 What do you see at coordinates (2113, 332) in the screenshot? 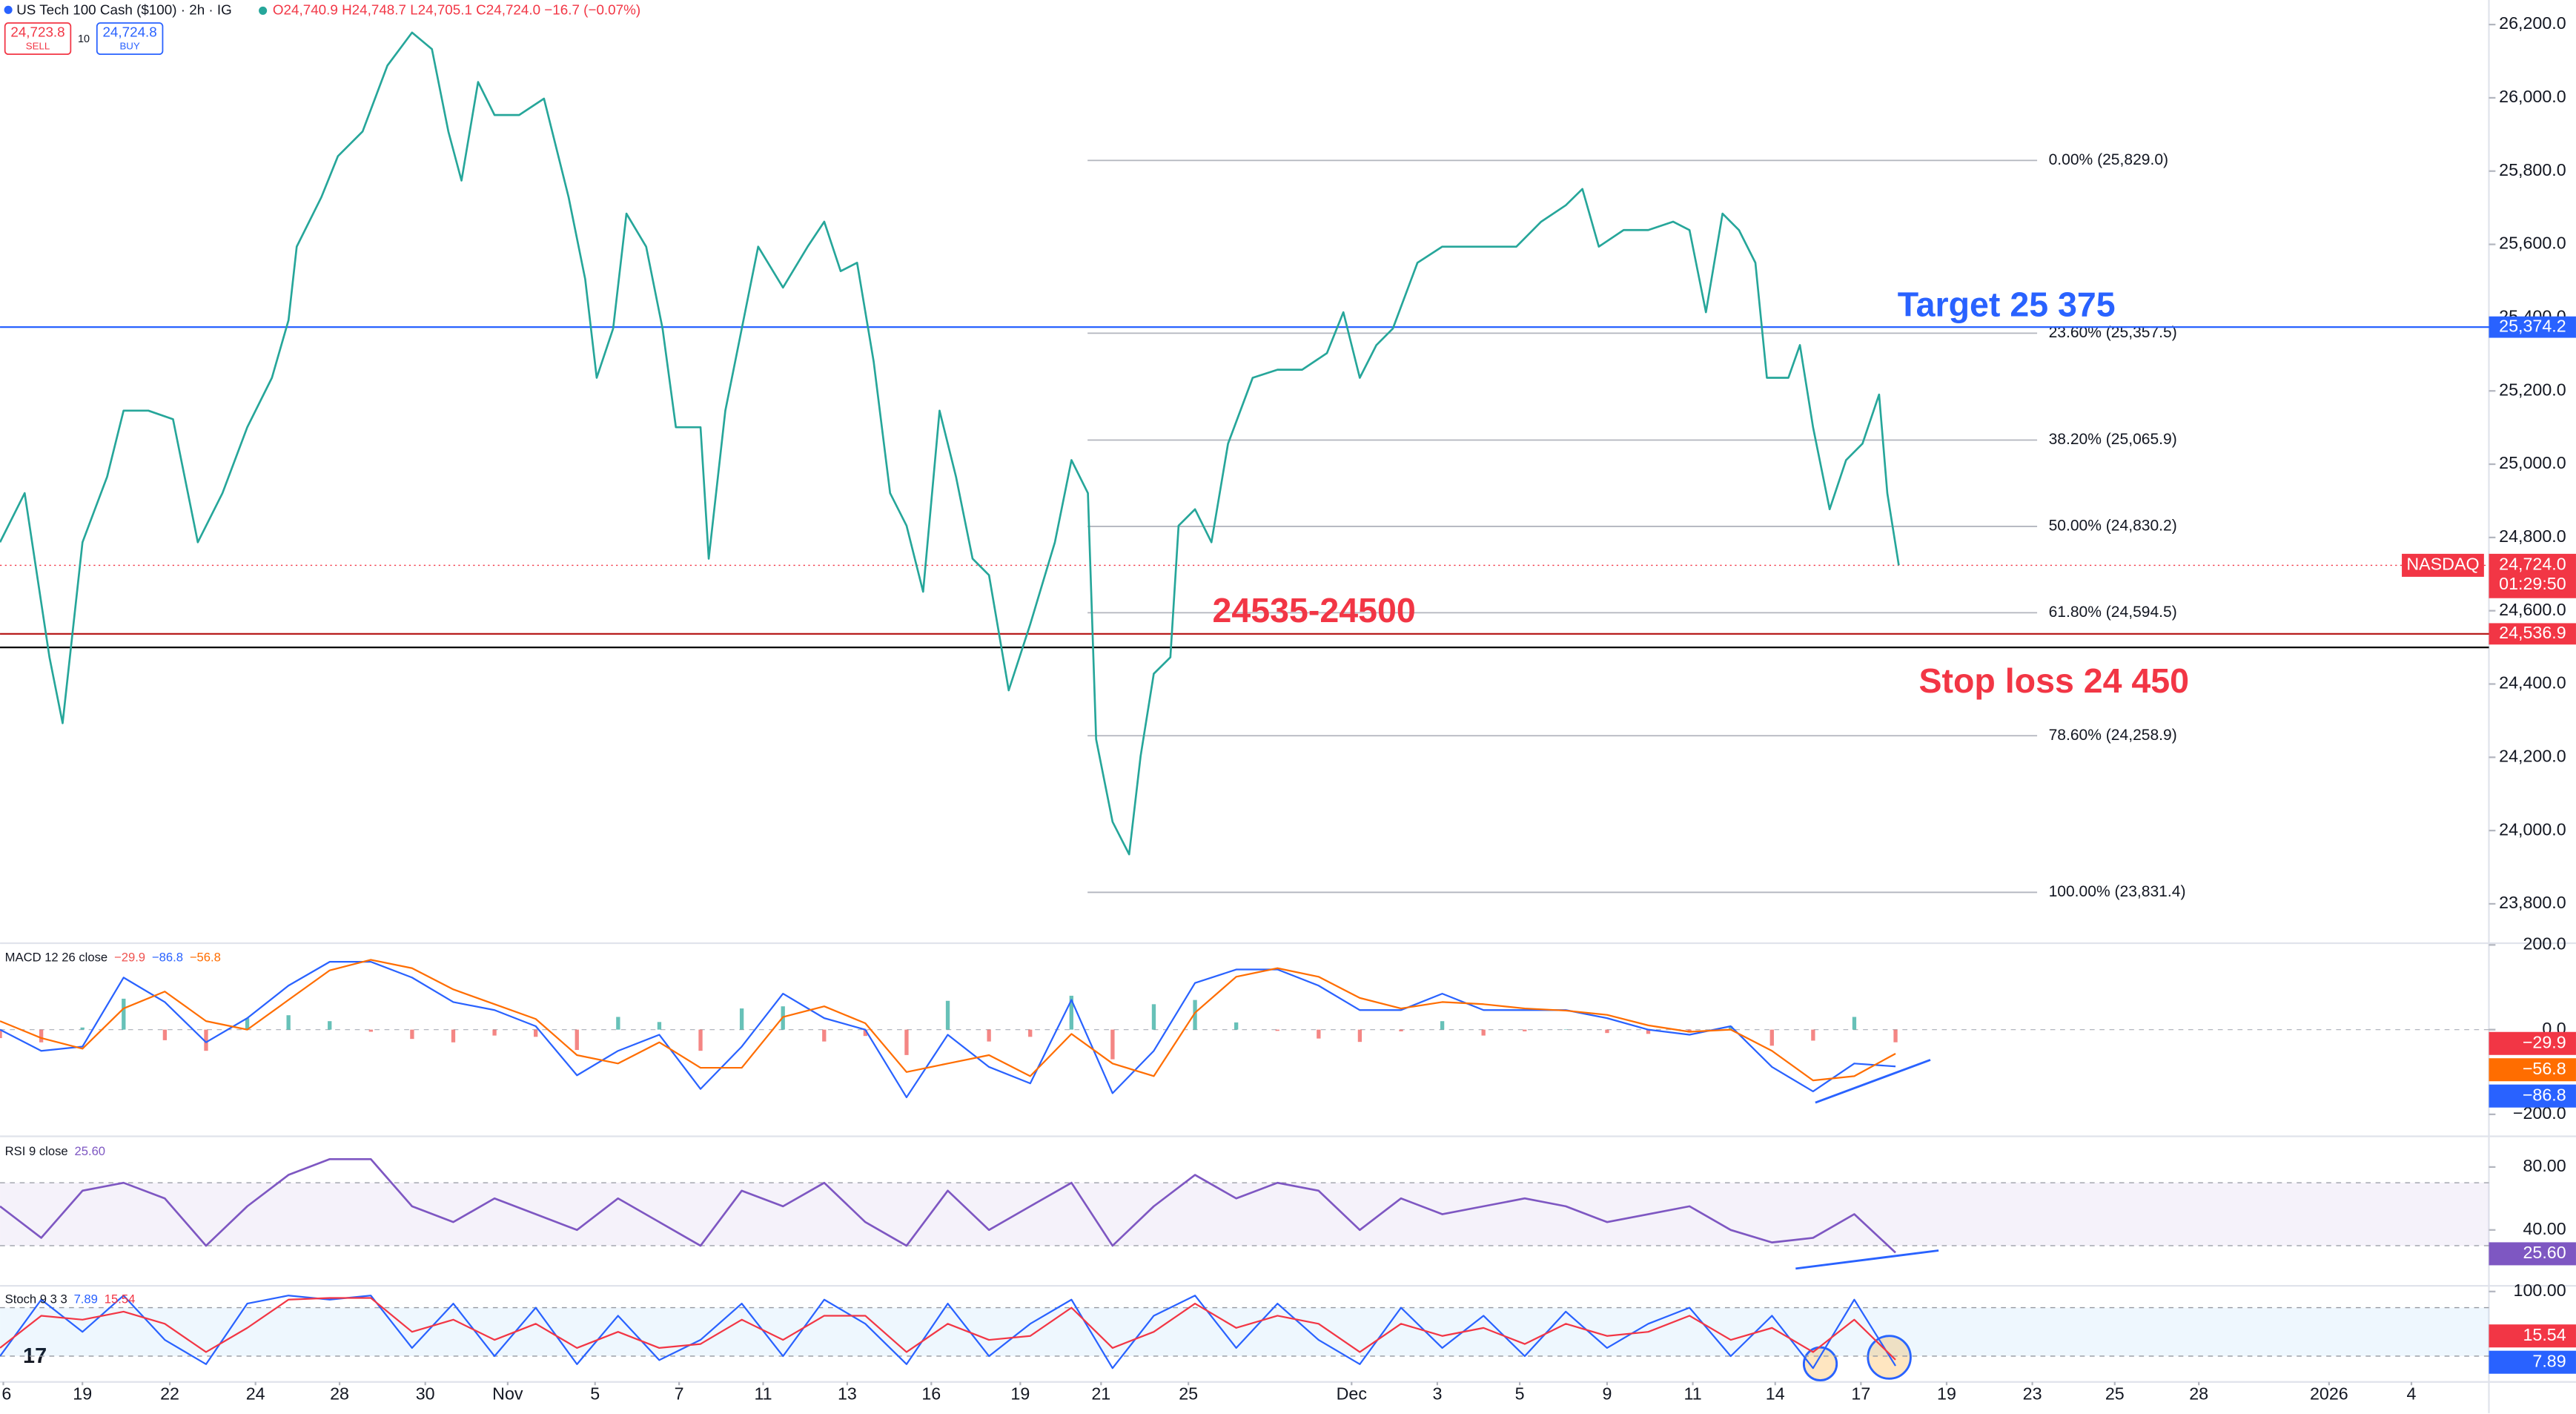
I see `fib-label: 23.60% (25,357.5)` at bounding box center [2113, 332].